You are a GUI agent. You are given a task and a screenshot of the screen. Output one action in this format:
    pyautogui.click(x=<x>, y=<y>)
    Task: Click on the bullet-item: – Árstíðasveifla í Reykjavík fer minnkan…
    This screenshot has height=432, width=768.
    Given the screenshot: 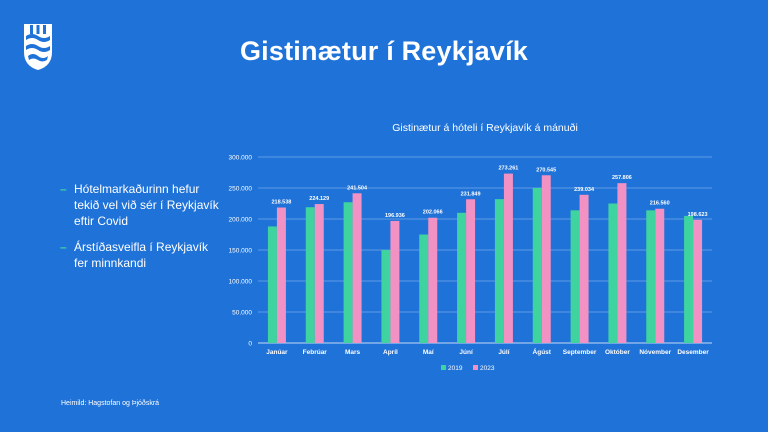 What is the action you would take?
    pyautogui.click(x=140, y=255)
    